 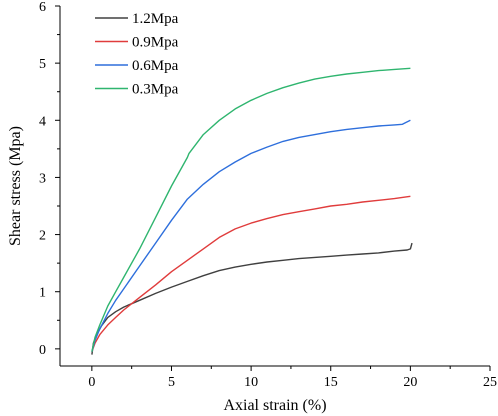 I want to click on x-axis-title: Axial strain (%), so click(x=274, y=405).